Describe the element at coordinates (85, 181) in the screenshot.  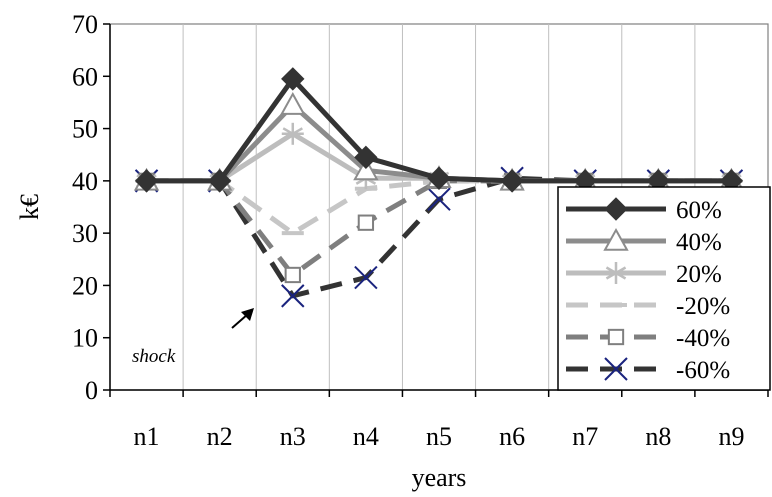
I see `y-tick-label: 40` at that location.